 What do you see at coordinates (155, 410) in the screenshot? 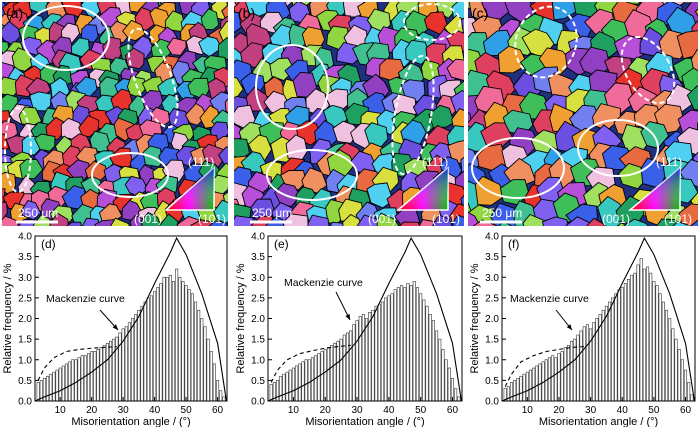
I see `x-tick-label: 40` at bounding box center [155, 410].